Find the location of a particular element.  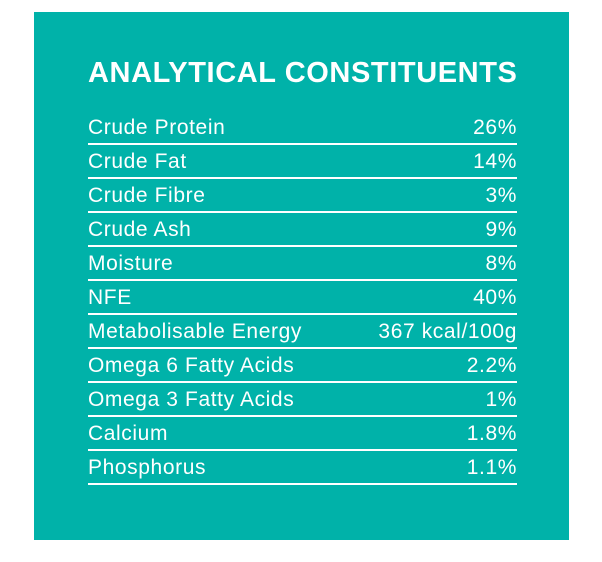

row-label: Crude Fat is located at coordinates (137, 161).